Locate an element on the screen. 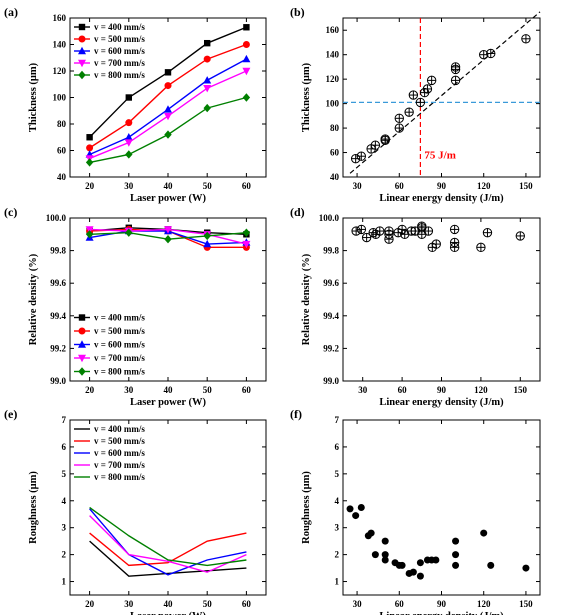  panel-label: (b) is located at coordinates (297, 12).